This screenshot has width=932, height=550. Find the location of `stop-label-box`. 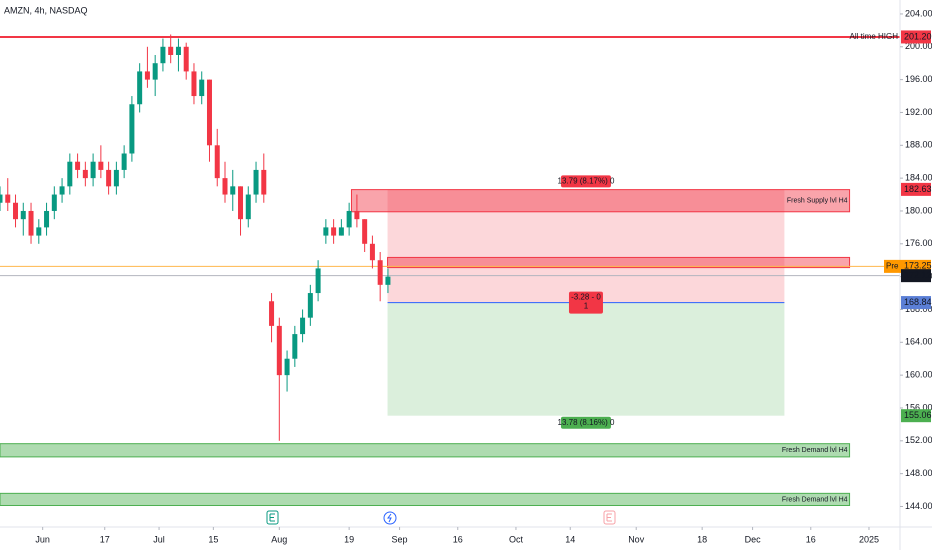

stop-label-box is located at coordinates (585, 181).